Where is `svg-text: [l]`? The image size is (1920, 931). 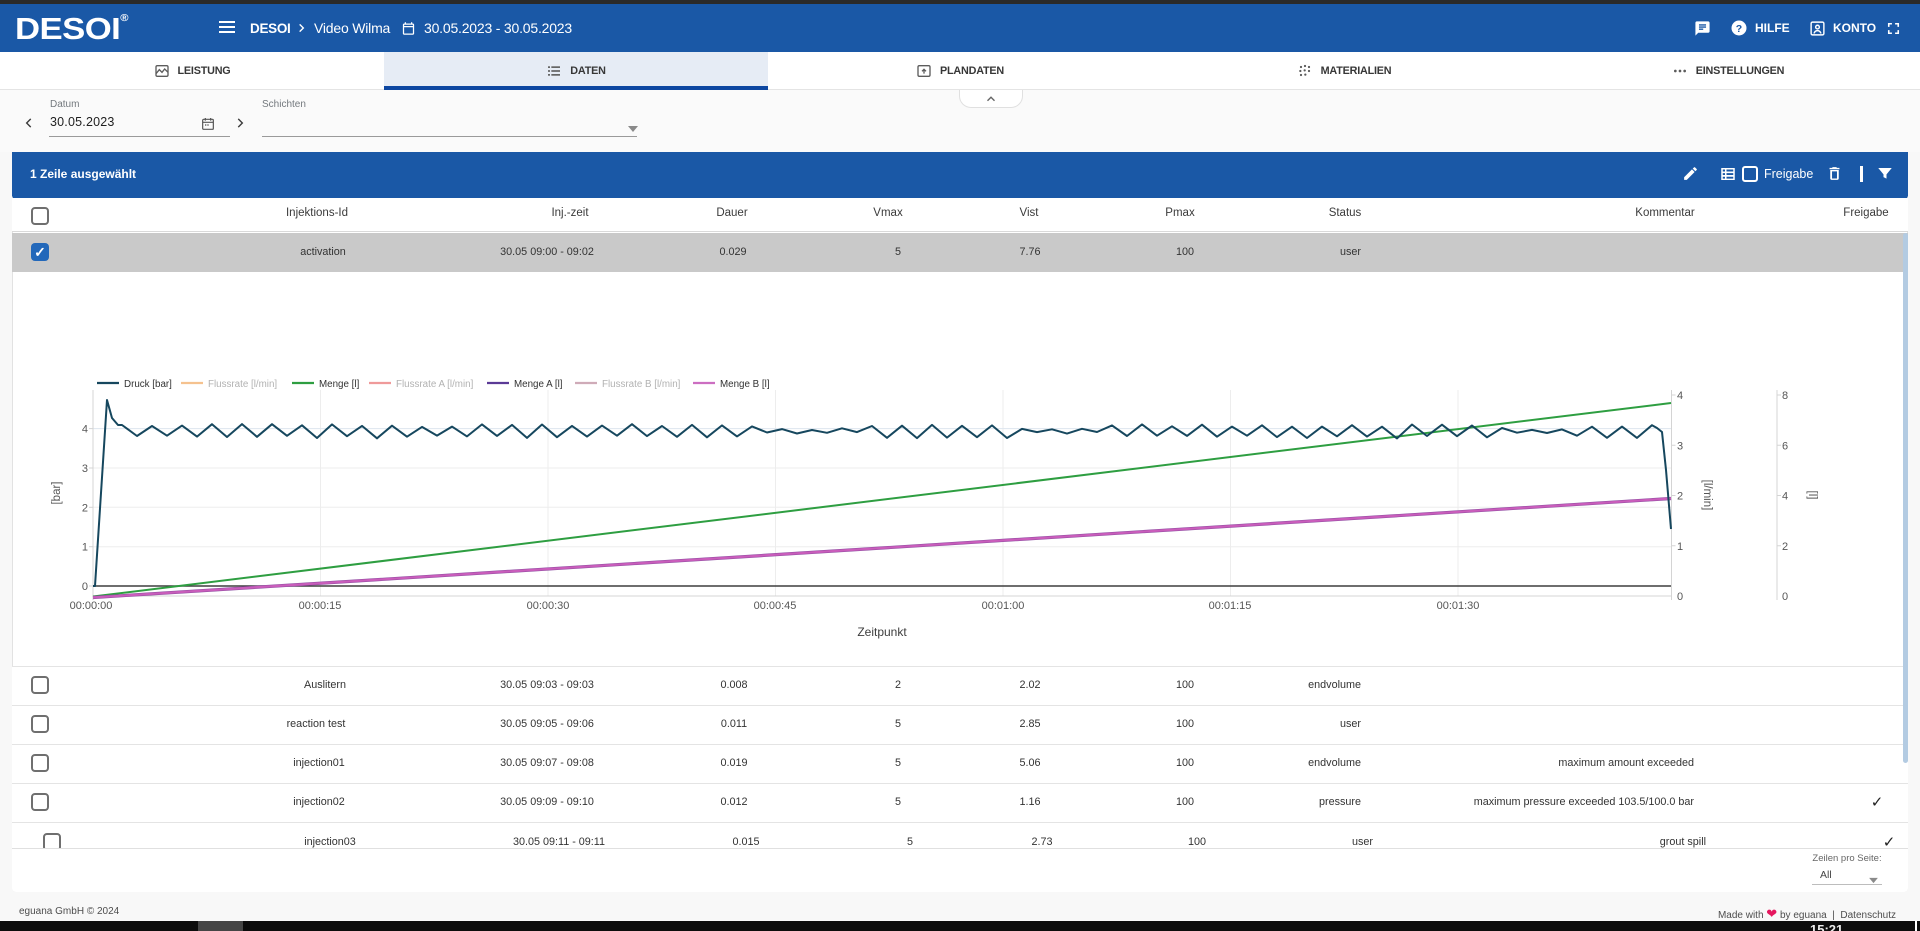 svg-text: [l] is located at coordinates (1812, 495).